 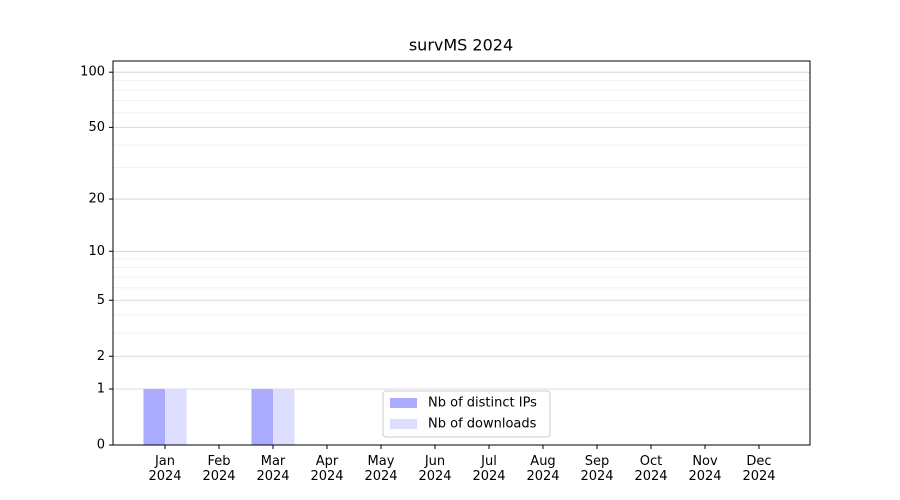 What do you see at coordinates (597, 469) in the screenshot?
I see `x-tick-label: Sep 2024` at bounding box center [597, 469].